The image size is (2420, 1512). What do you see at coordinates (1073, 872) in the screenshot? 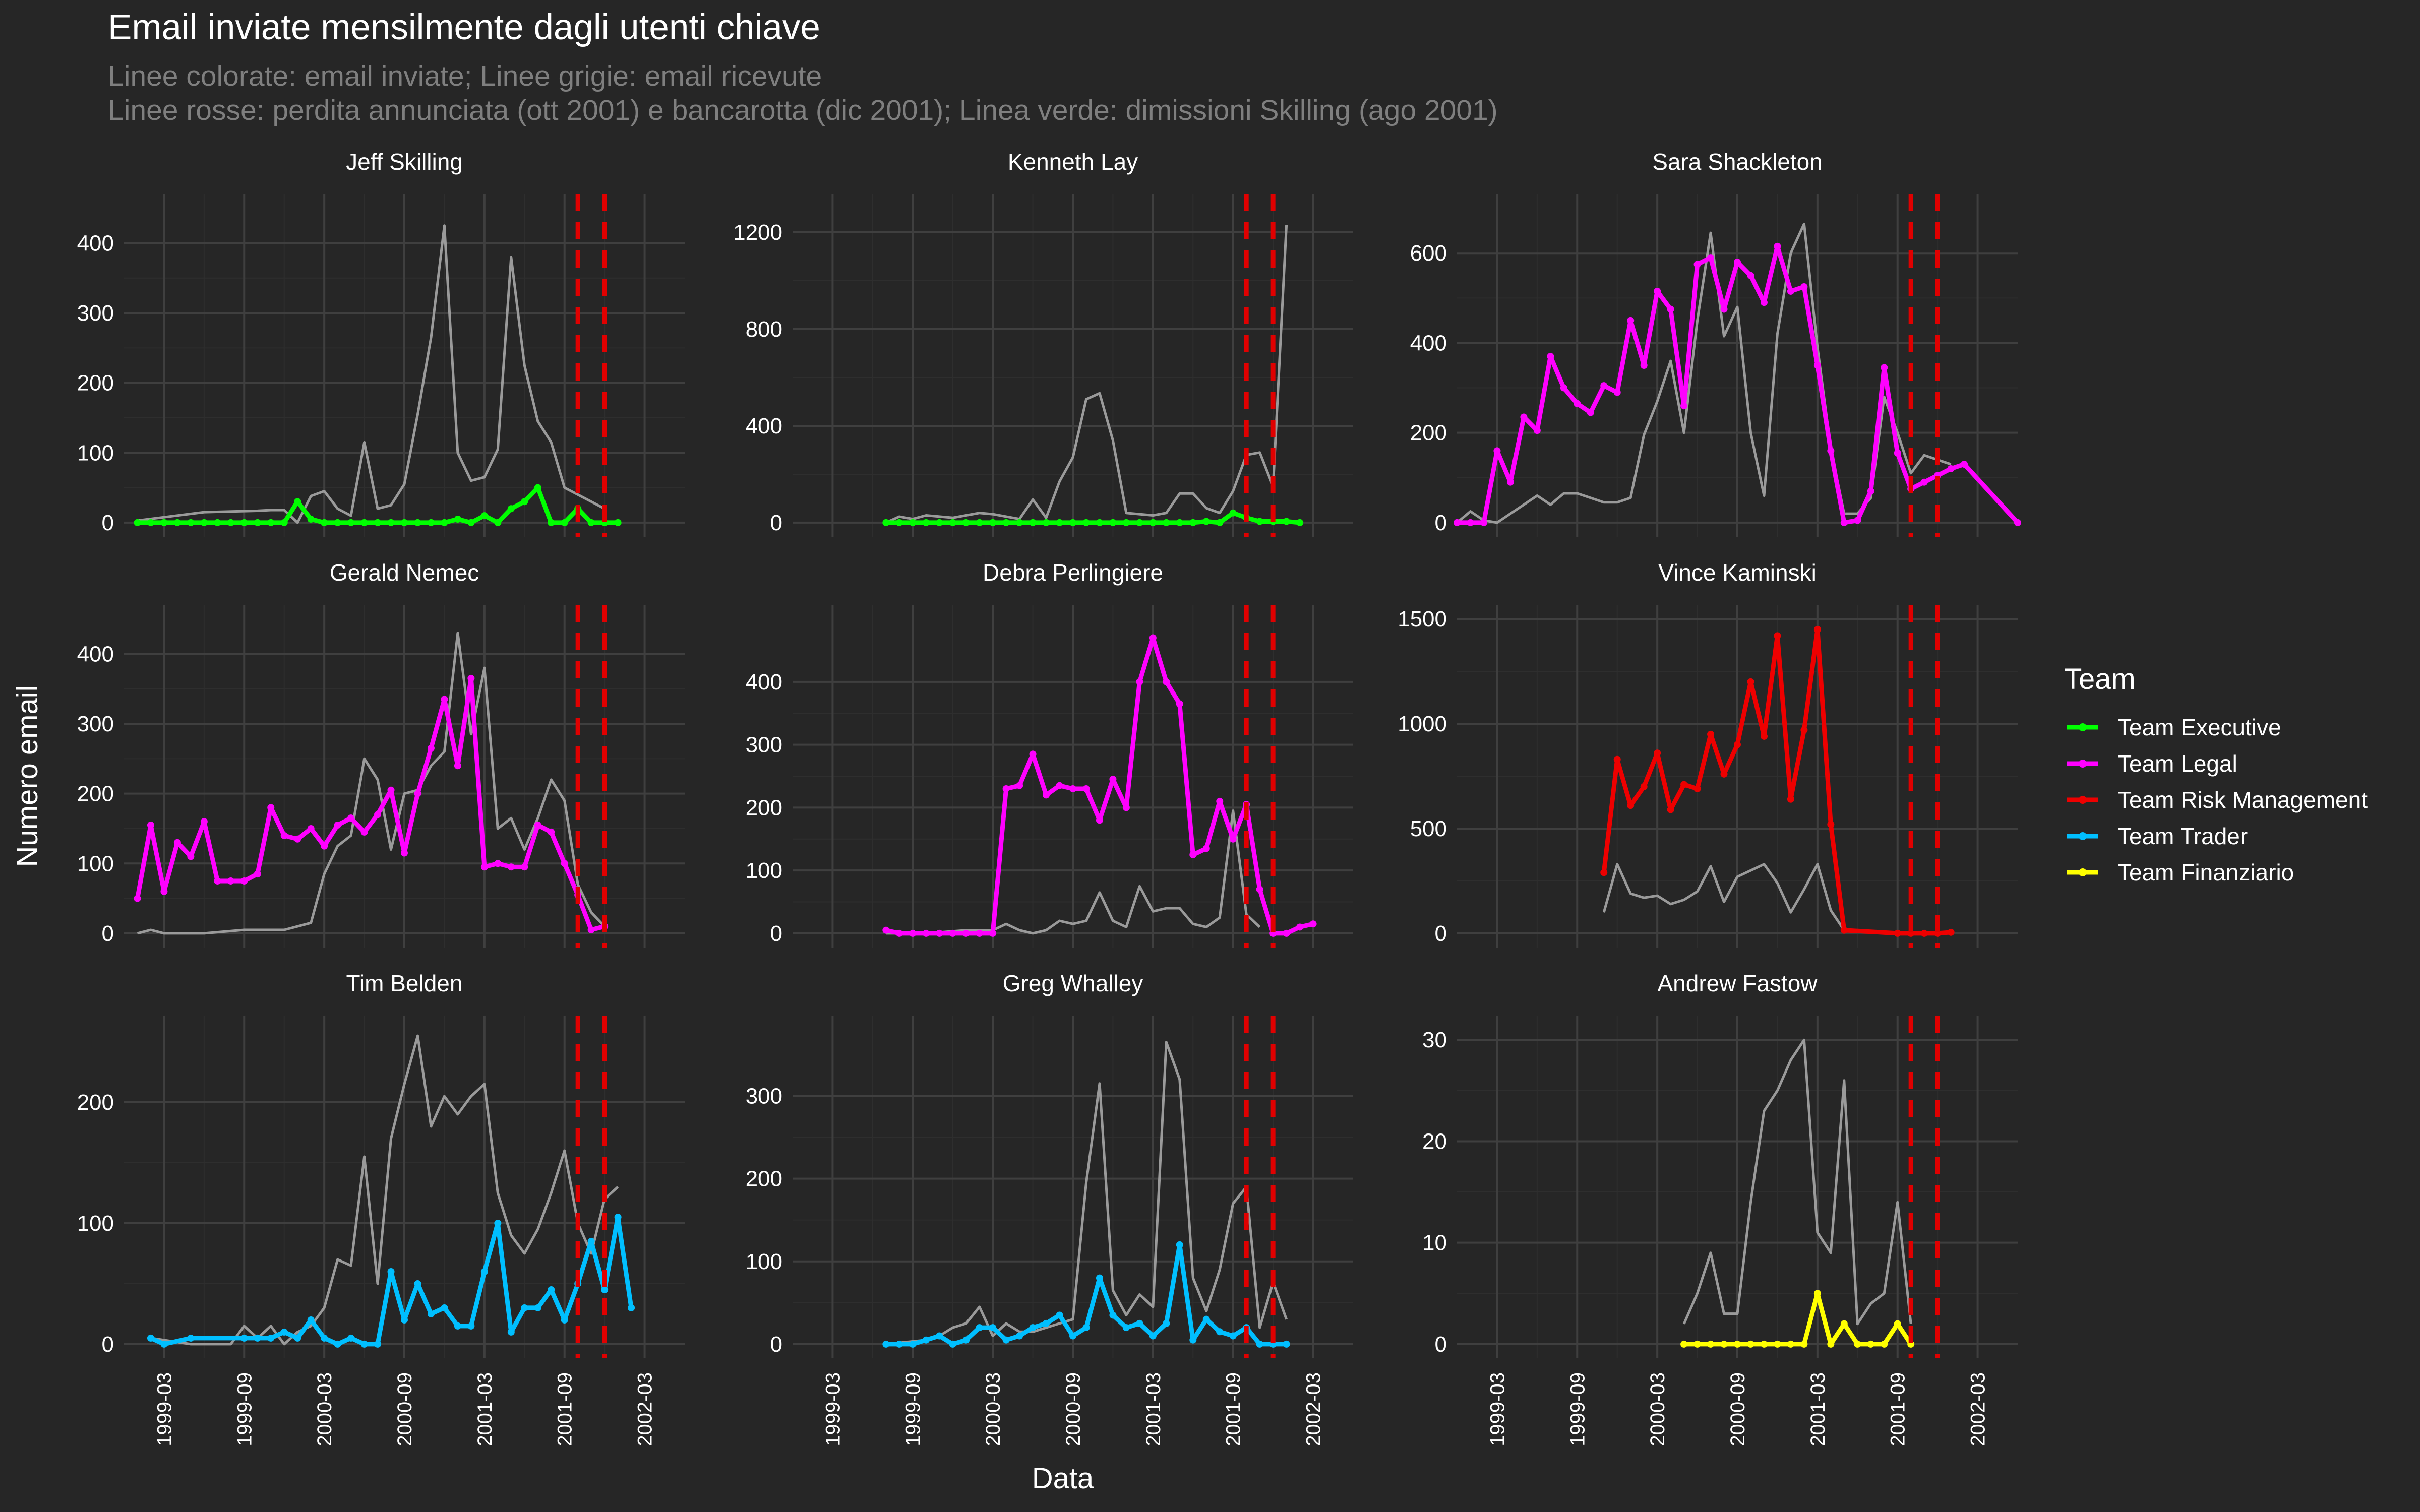
I see `received-series-line` at bounding box center [1073, 872].